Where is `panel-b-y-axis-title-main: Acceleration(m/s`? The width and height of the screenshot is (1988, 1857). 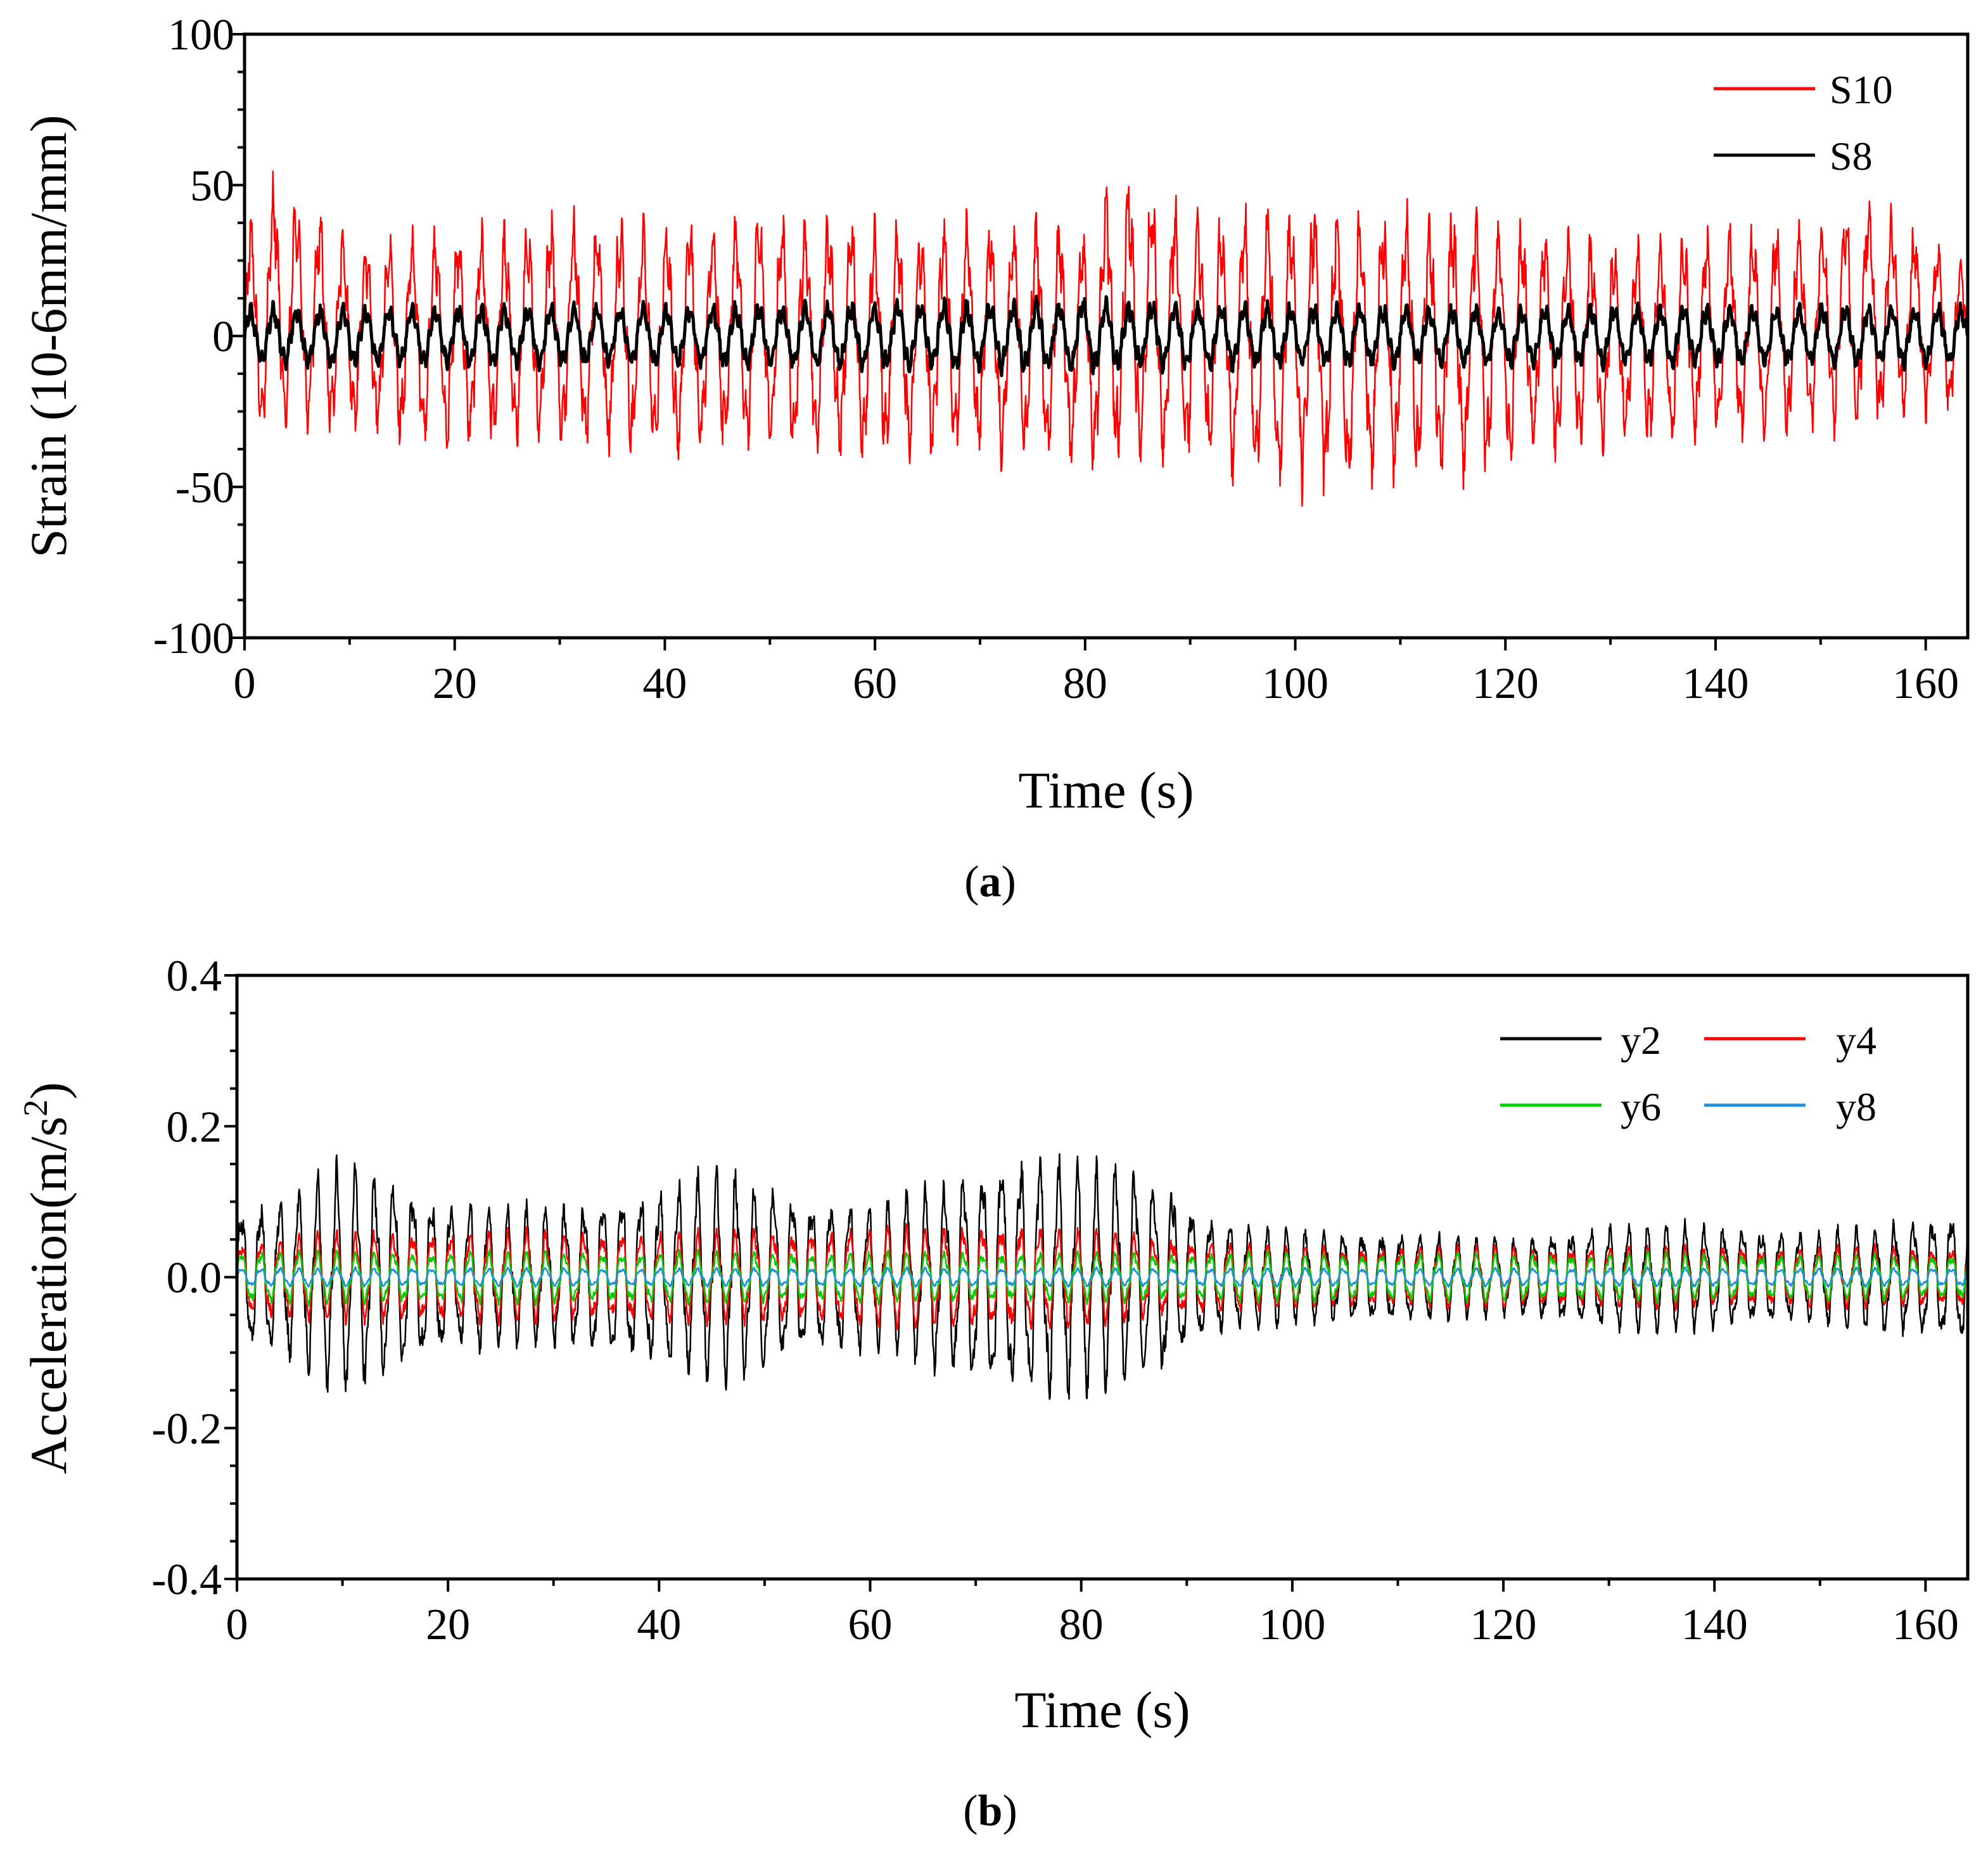
panel-b-y-axis-title-main: Acceleration(m/s is located at coordinates (48, 1295).